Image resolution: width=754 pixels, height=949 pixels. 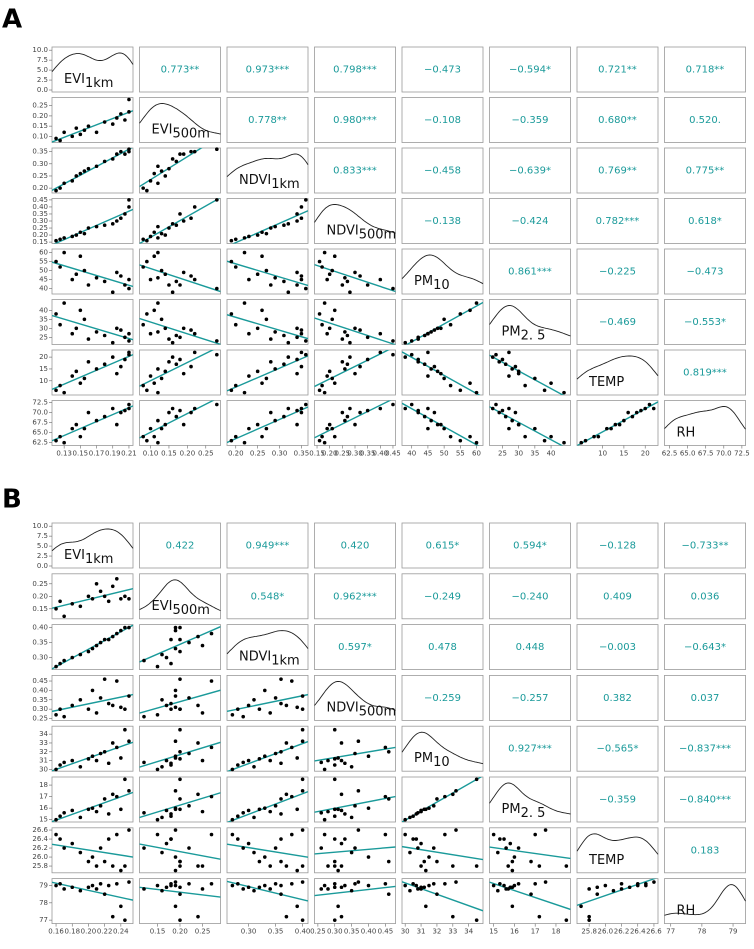 I want to click on y-tick-label: 72.5, so click(x=40, y=403).